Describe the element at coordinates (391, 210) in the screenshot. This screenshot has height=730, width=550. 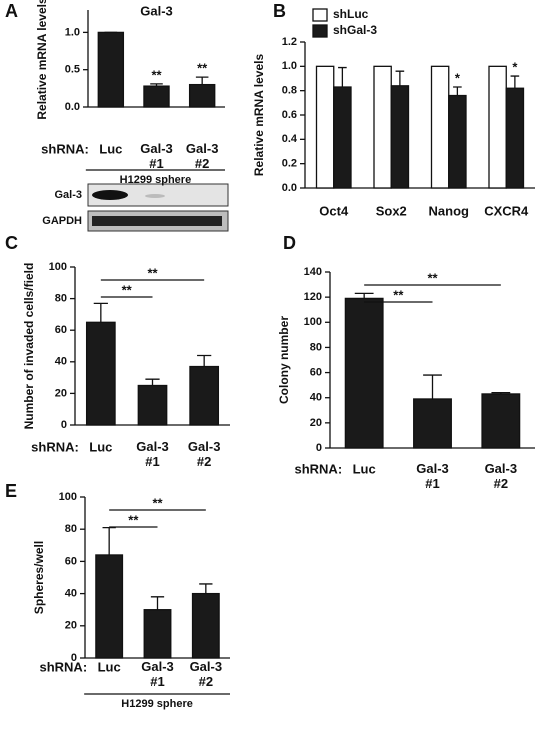
I see `x-tick-label: Sox2` at that location.